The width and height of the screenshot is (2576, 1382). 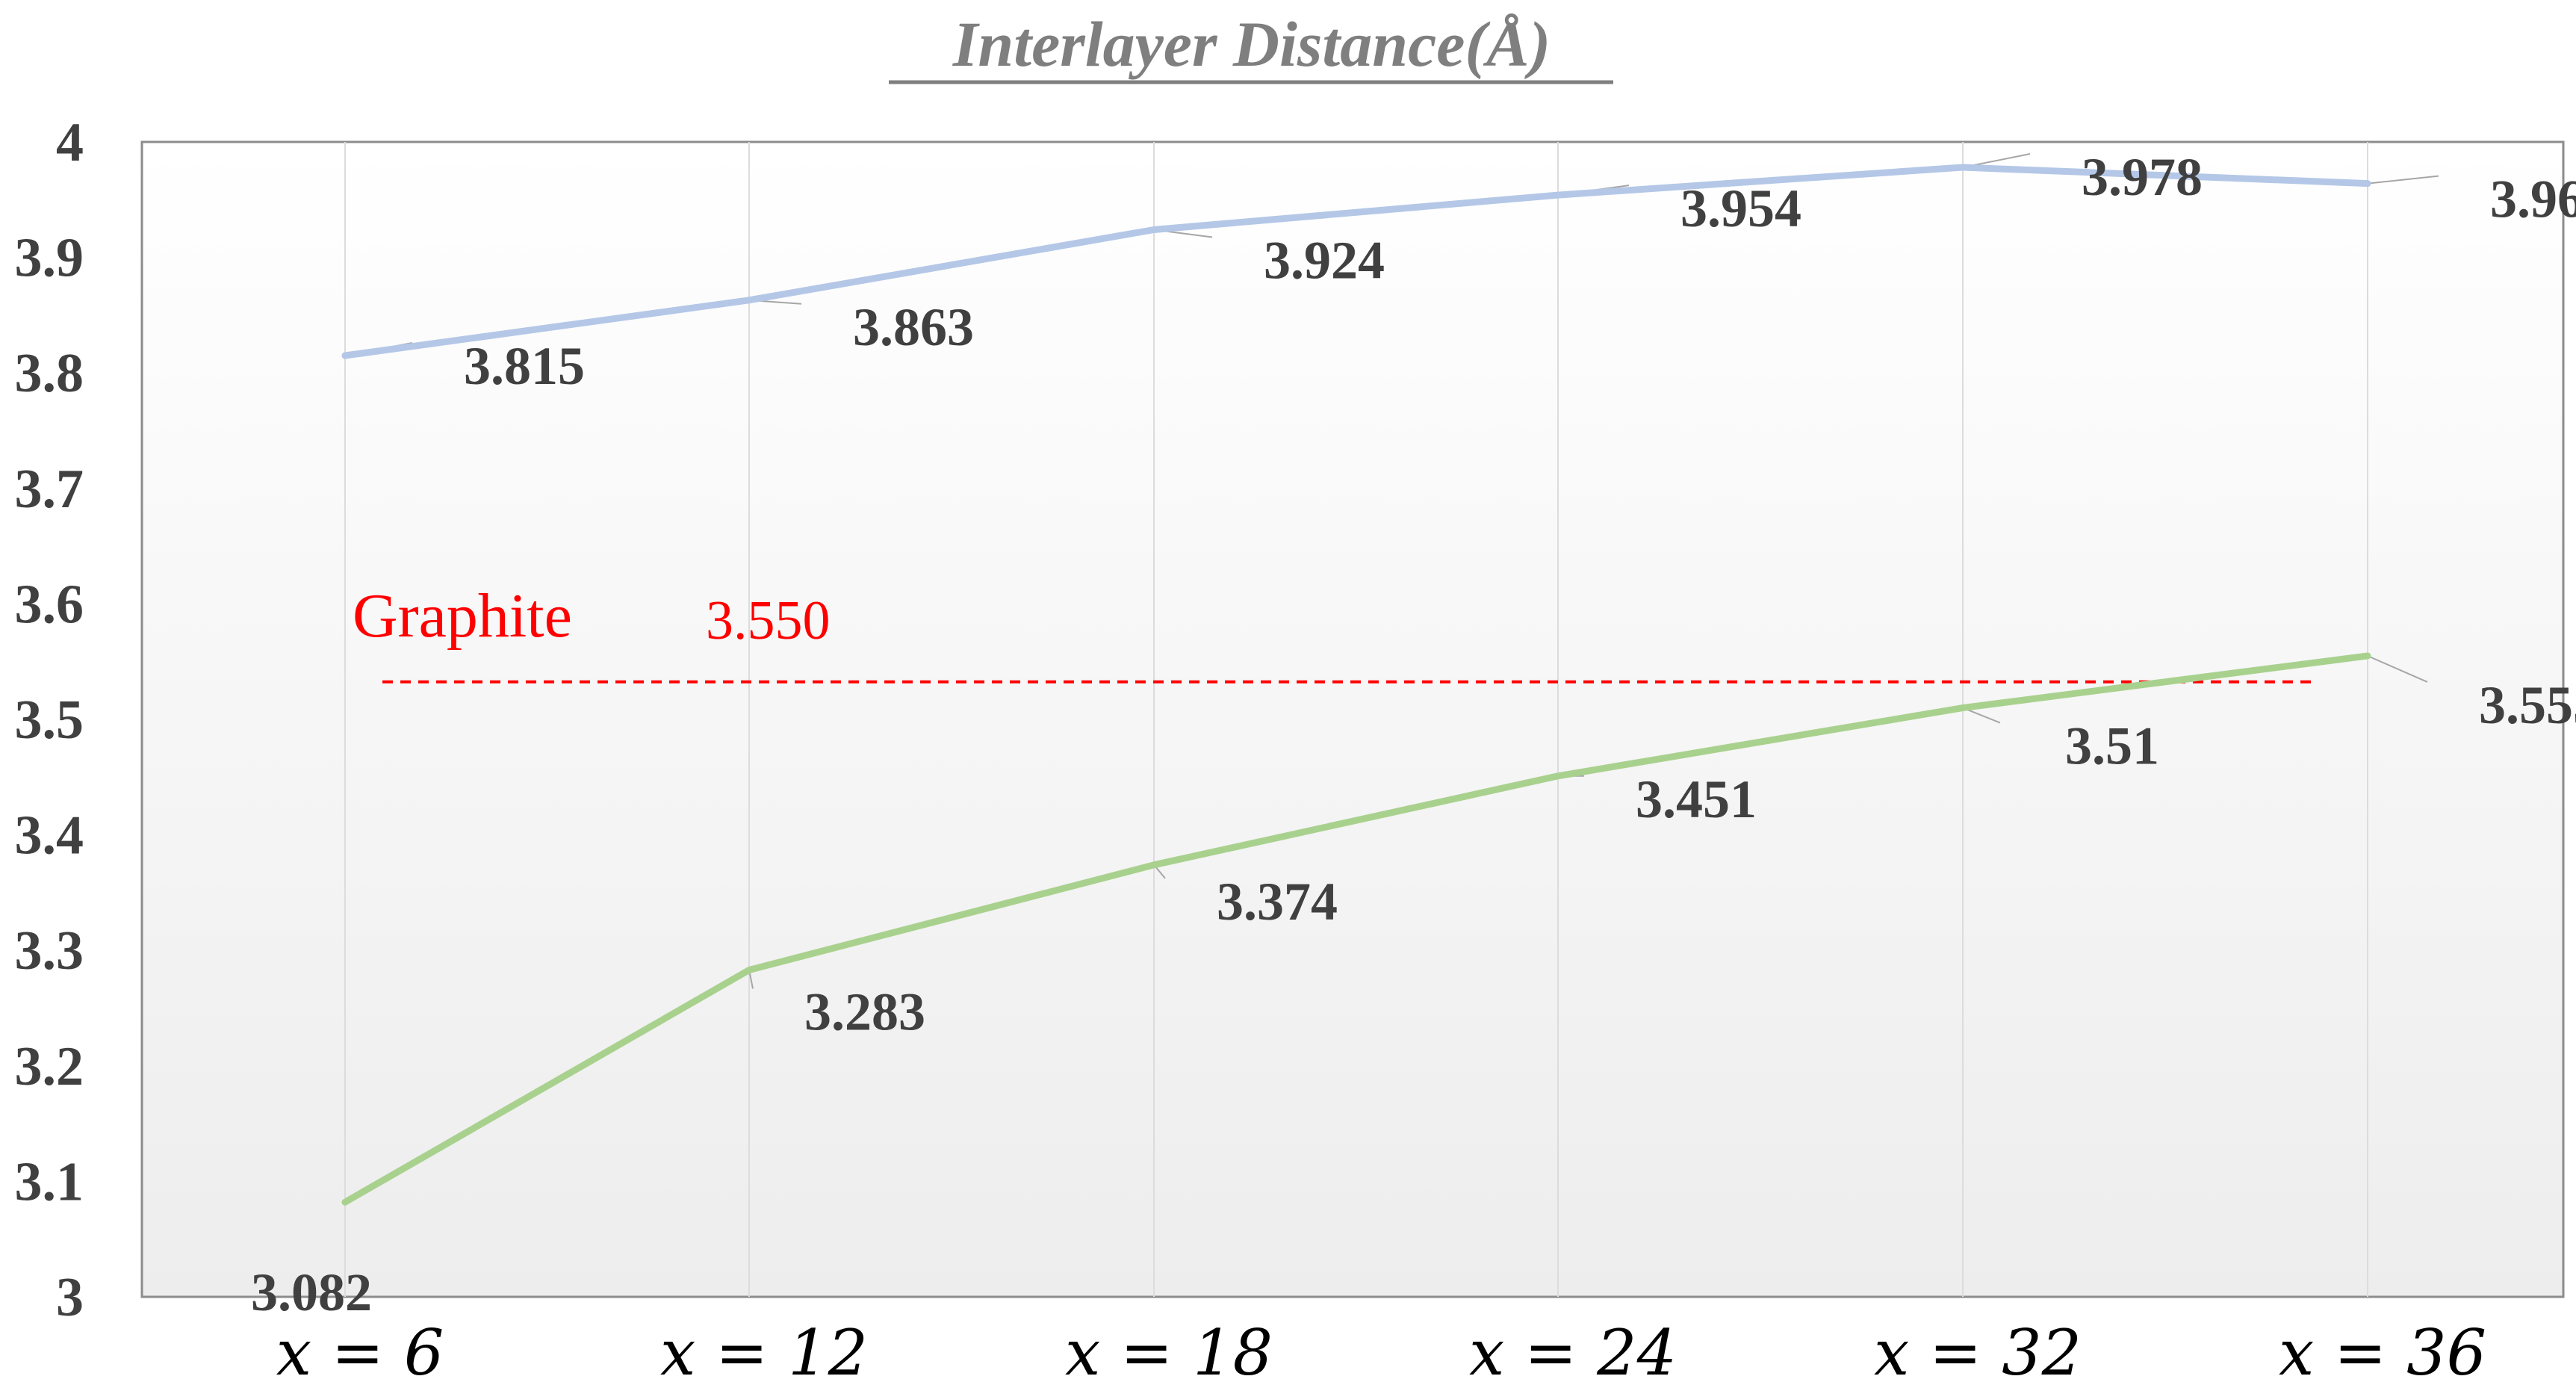 What do you see at coordinates (311, 1292) in the screenshot?
I see `data-label: 3.082` at bounding box center [311, 1292].